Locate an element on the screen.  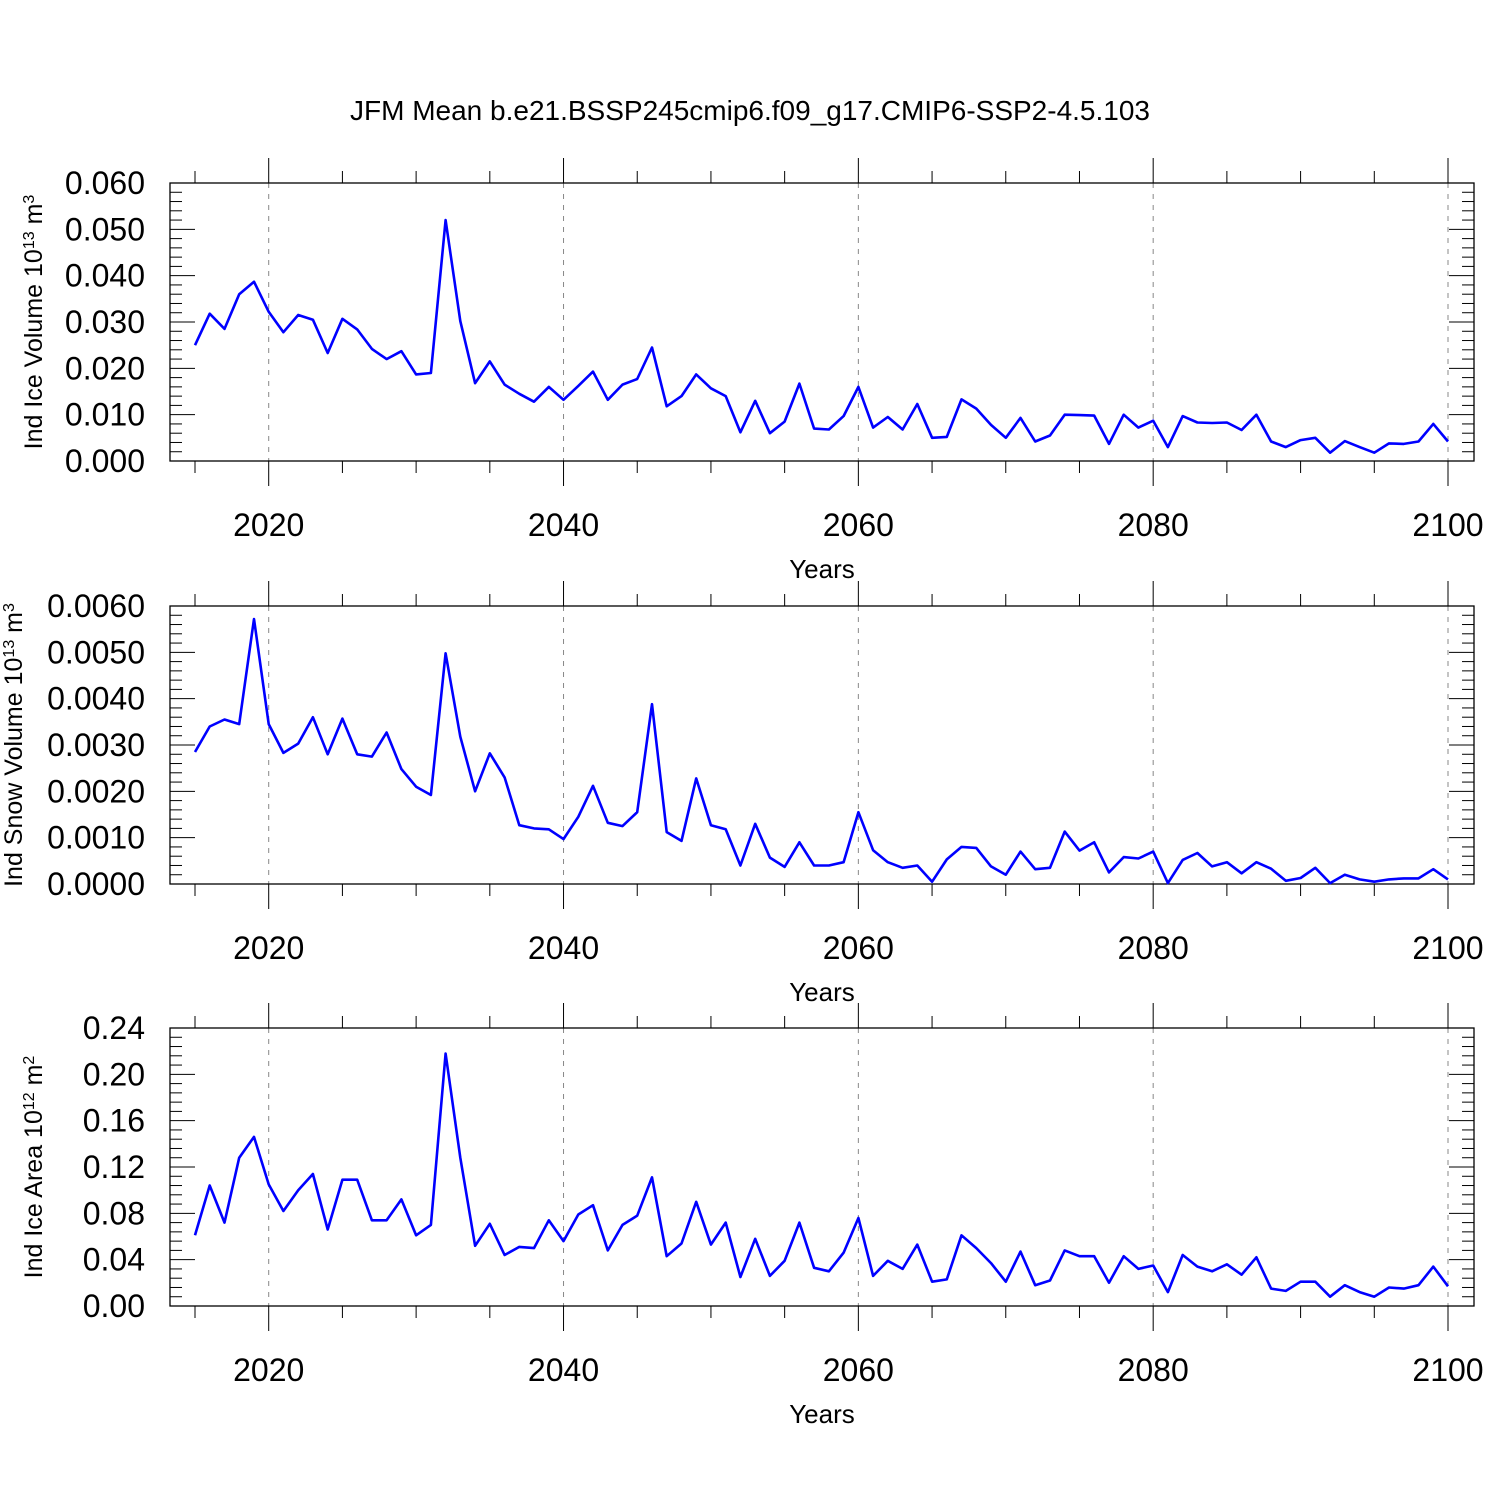
y-axis-label: Ind Snow Volume 1013 m3 is located at coordinates (14, 745).